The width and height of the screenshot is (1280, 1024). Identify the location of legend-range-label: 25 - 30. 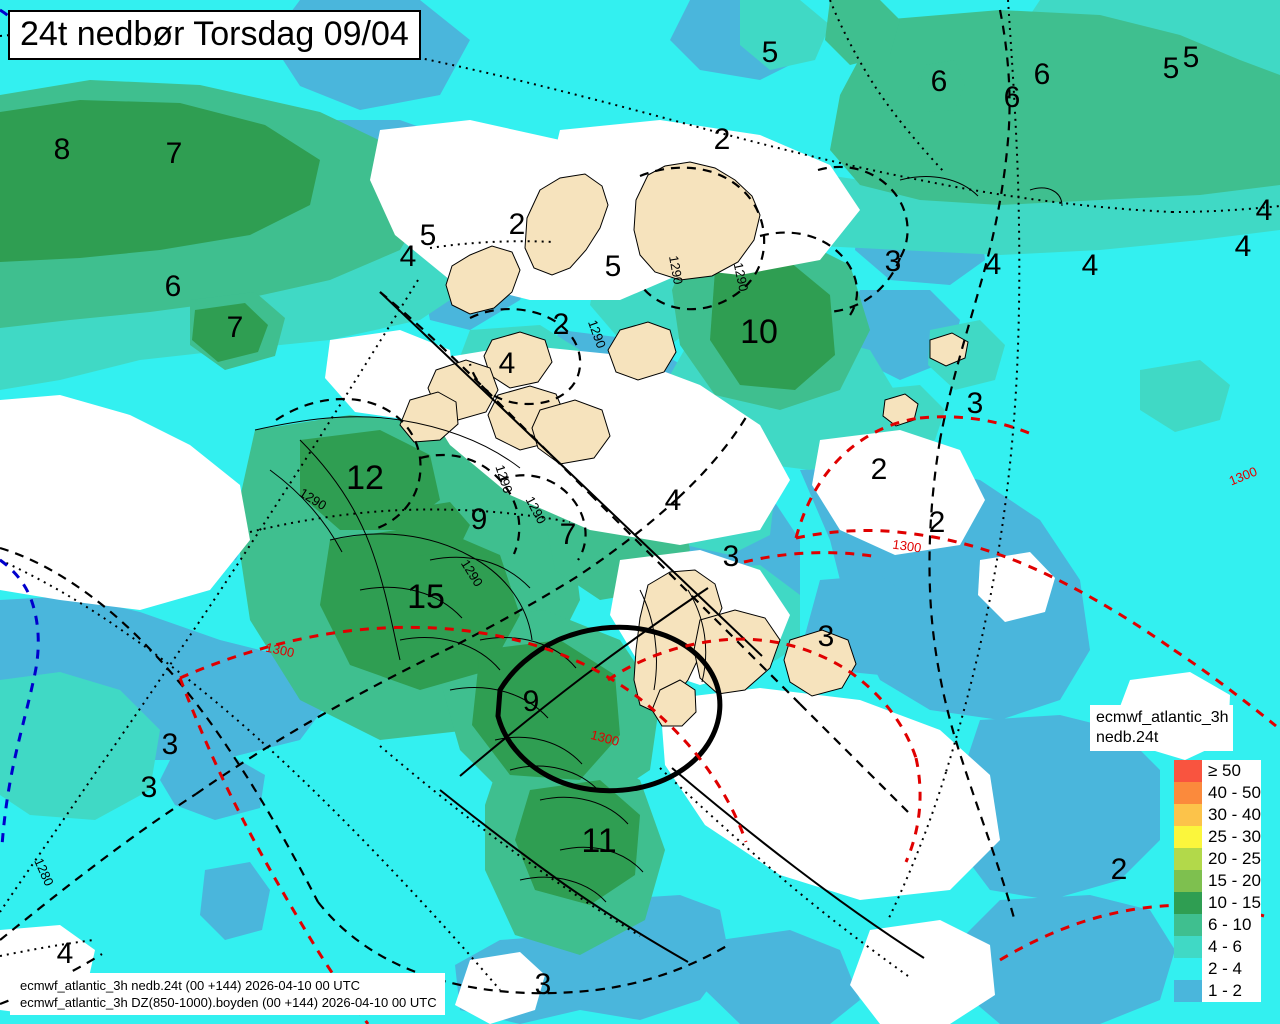
(1234, 836).